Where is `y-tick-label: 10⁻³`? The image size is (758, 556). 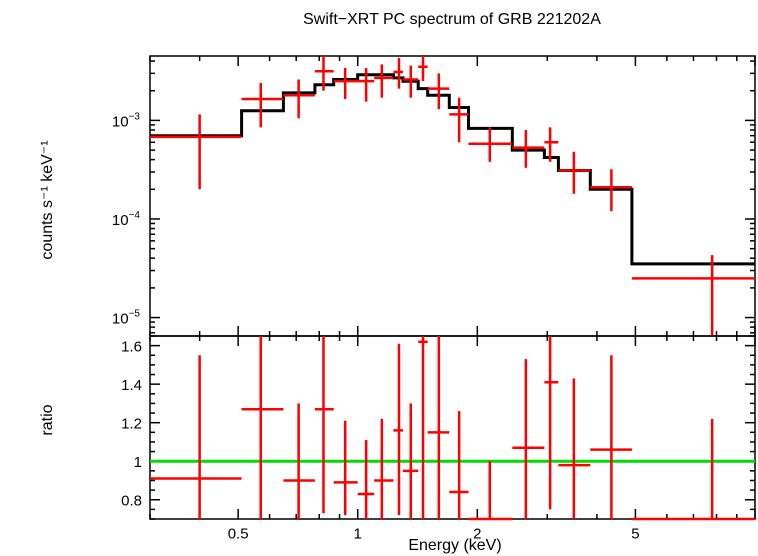 y-tick-label: 10⁻³ is located at coordinates (126, 120).